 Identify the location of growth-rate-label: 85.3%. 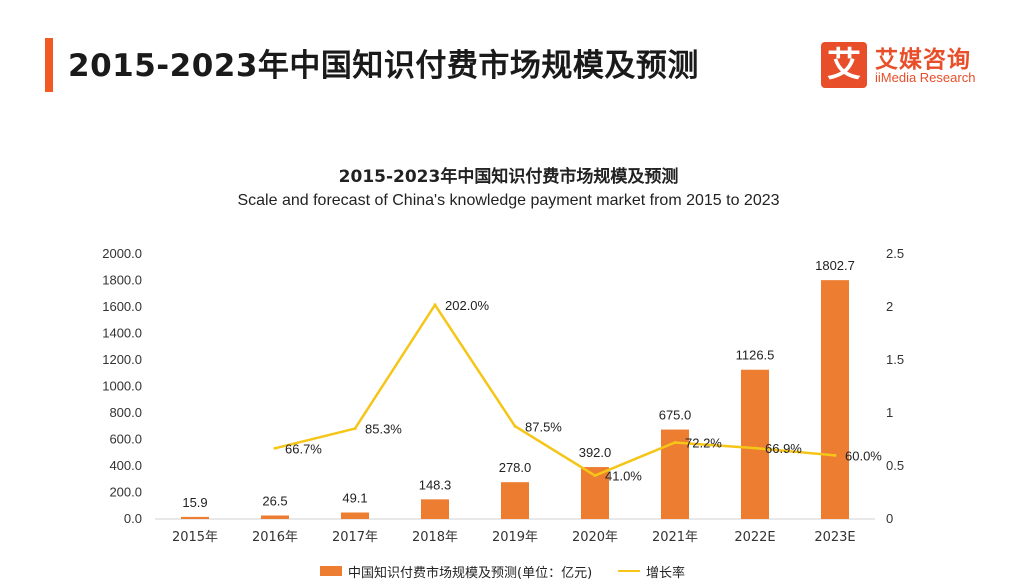
(383, 429).